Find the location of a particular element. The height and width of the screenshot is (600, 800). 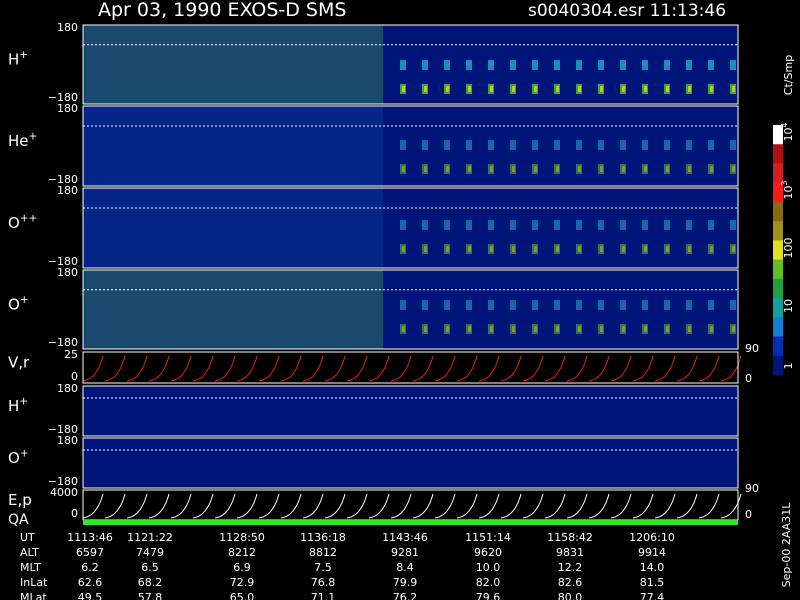

table-cell: 9914 is located at coordinates (652, 552).